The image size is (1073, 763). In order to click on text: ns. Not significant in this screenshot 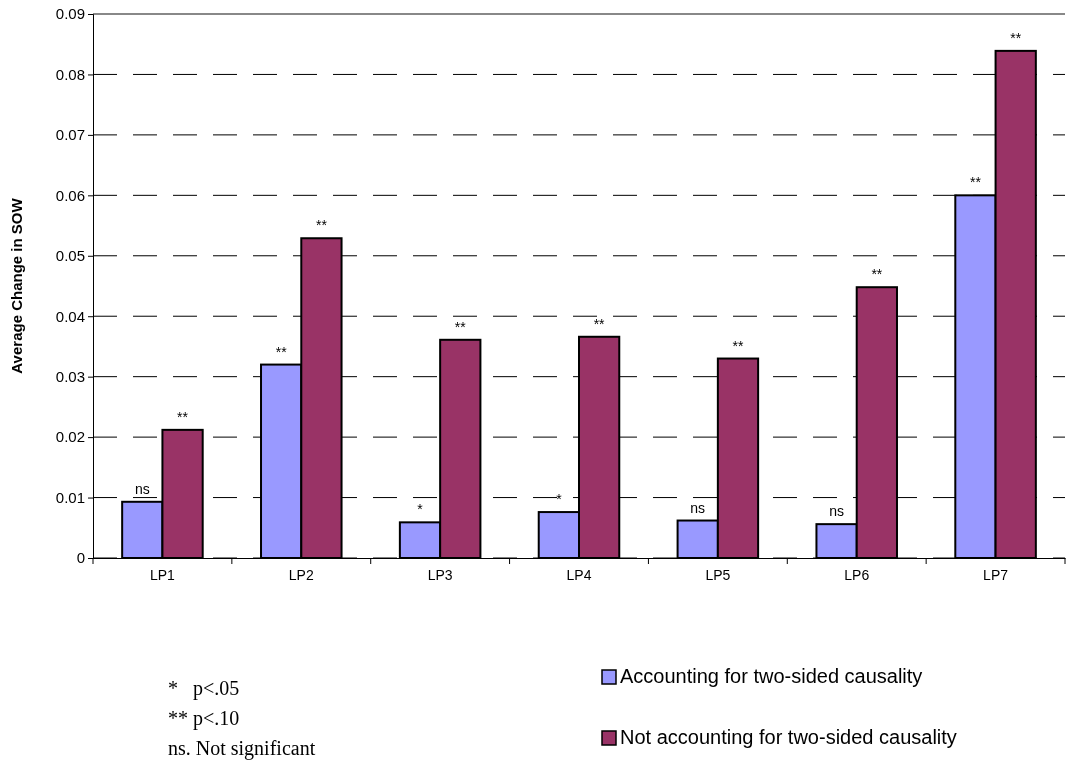, I will do `click(242, 748)`.